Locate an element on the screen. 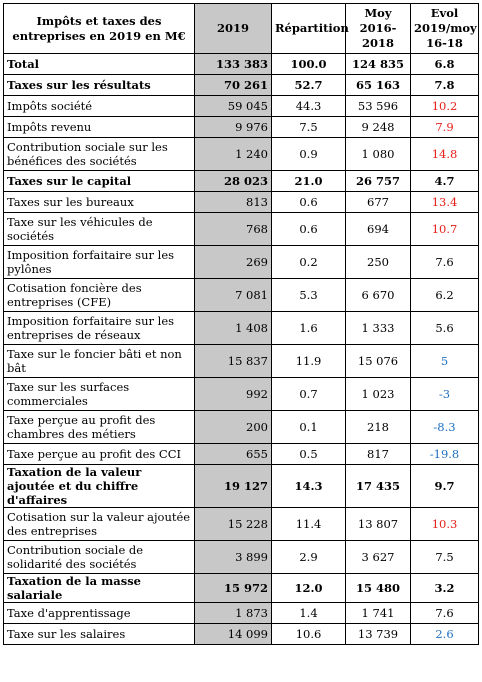 The width and height of the screenshot is (482, 682). cell-2019: 70 261 is located at coordinates (233, 85).